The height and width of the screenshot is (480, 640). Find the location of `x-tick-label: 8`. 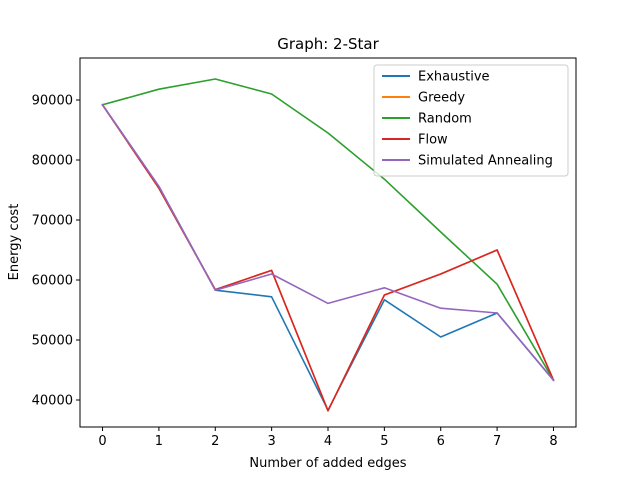

x-tick-label: 8 is located at coordinates (553, 441).